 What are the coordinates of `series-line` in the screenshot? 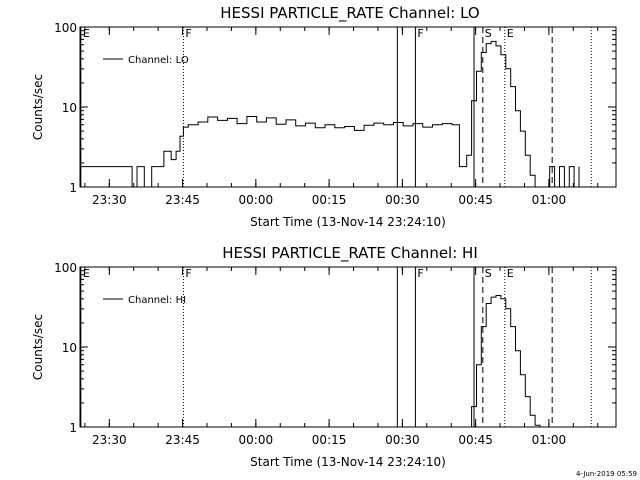 It's located at (503, 361).